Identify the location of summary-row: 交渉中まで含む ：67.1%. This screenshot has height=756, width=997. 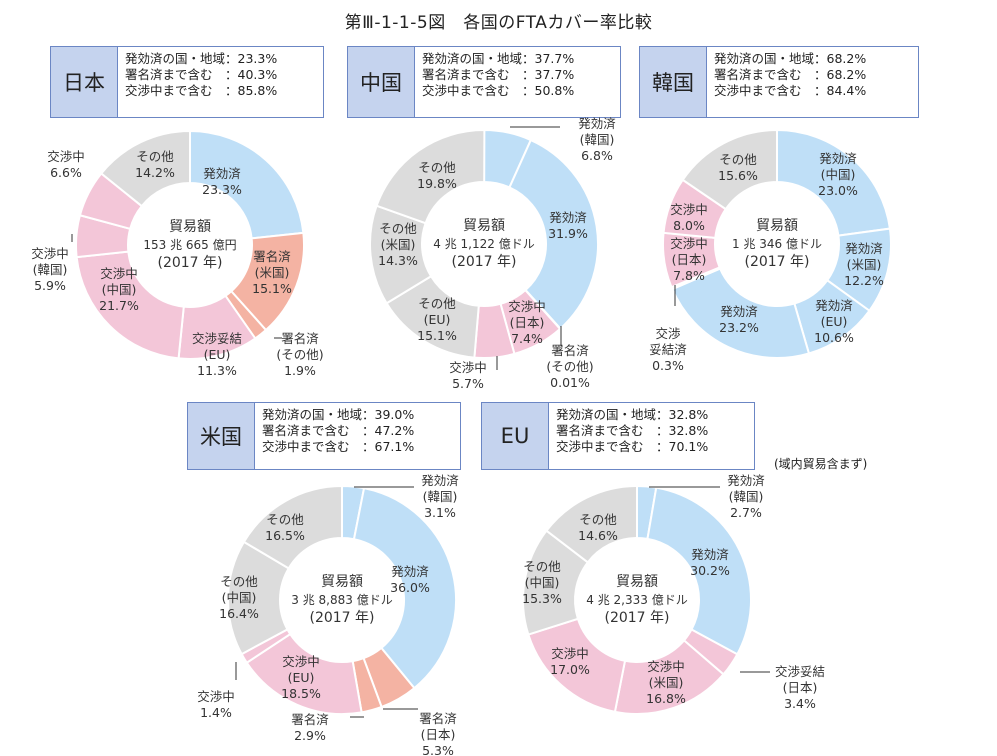
(338, 446).